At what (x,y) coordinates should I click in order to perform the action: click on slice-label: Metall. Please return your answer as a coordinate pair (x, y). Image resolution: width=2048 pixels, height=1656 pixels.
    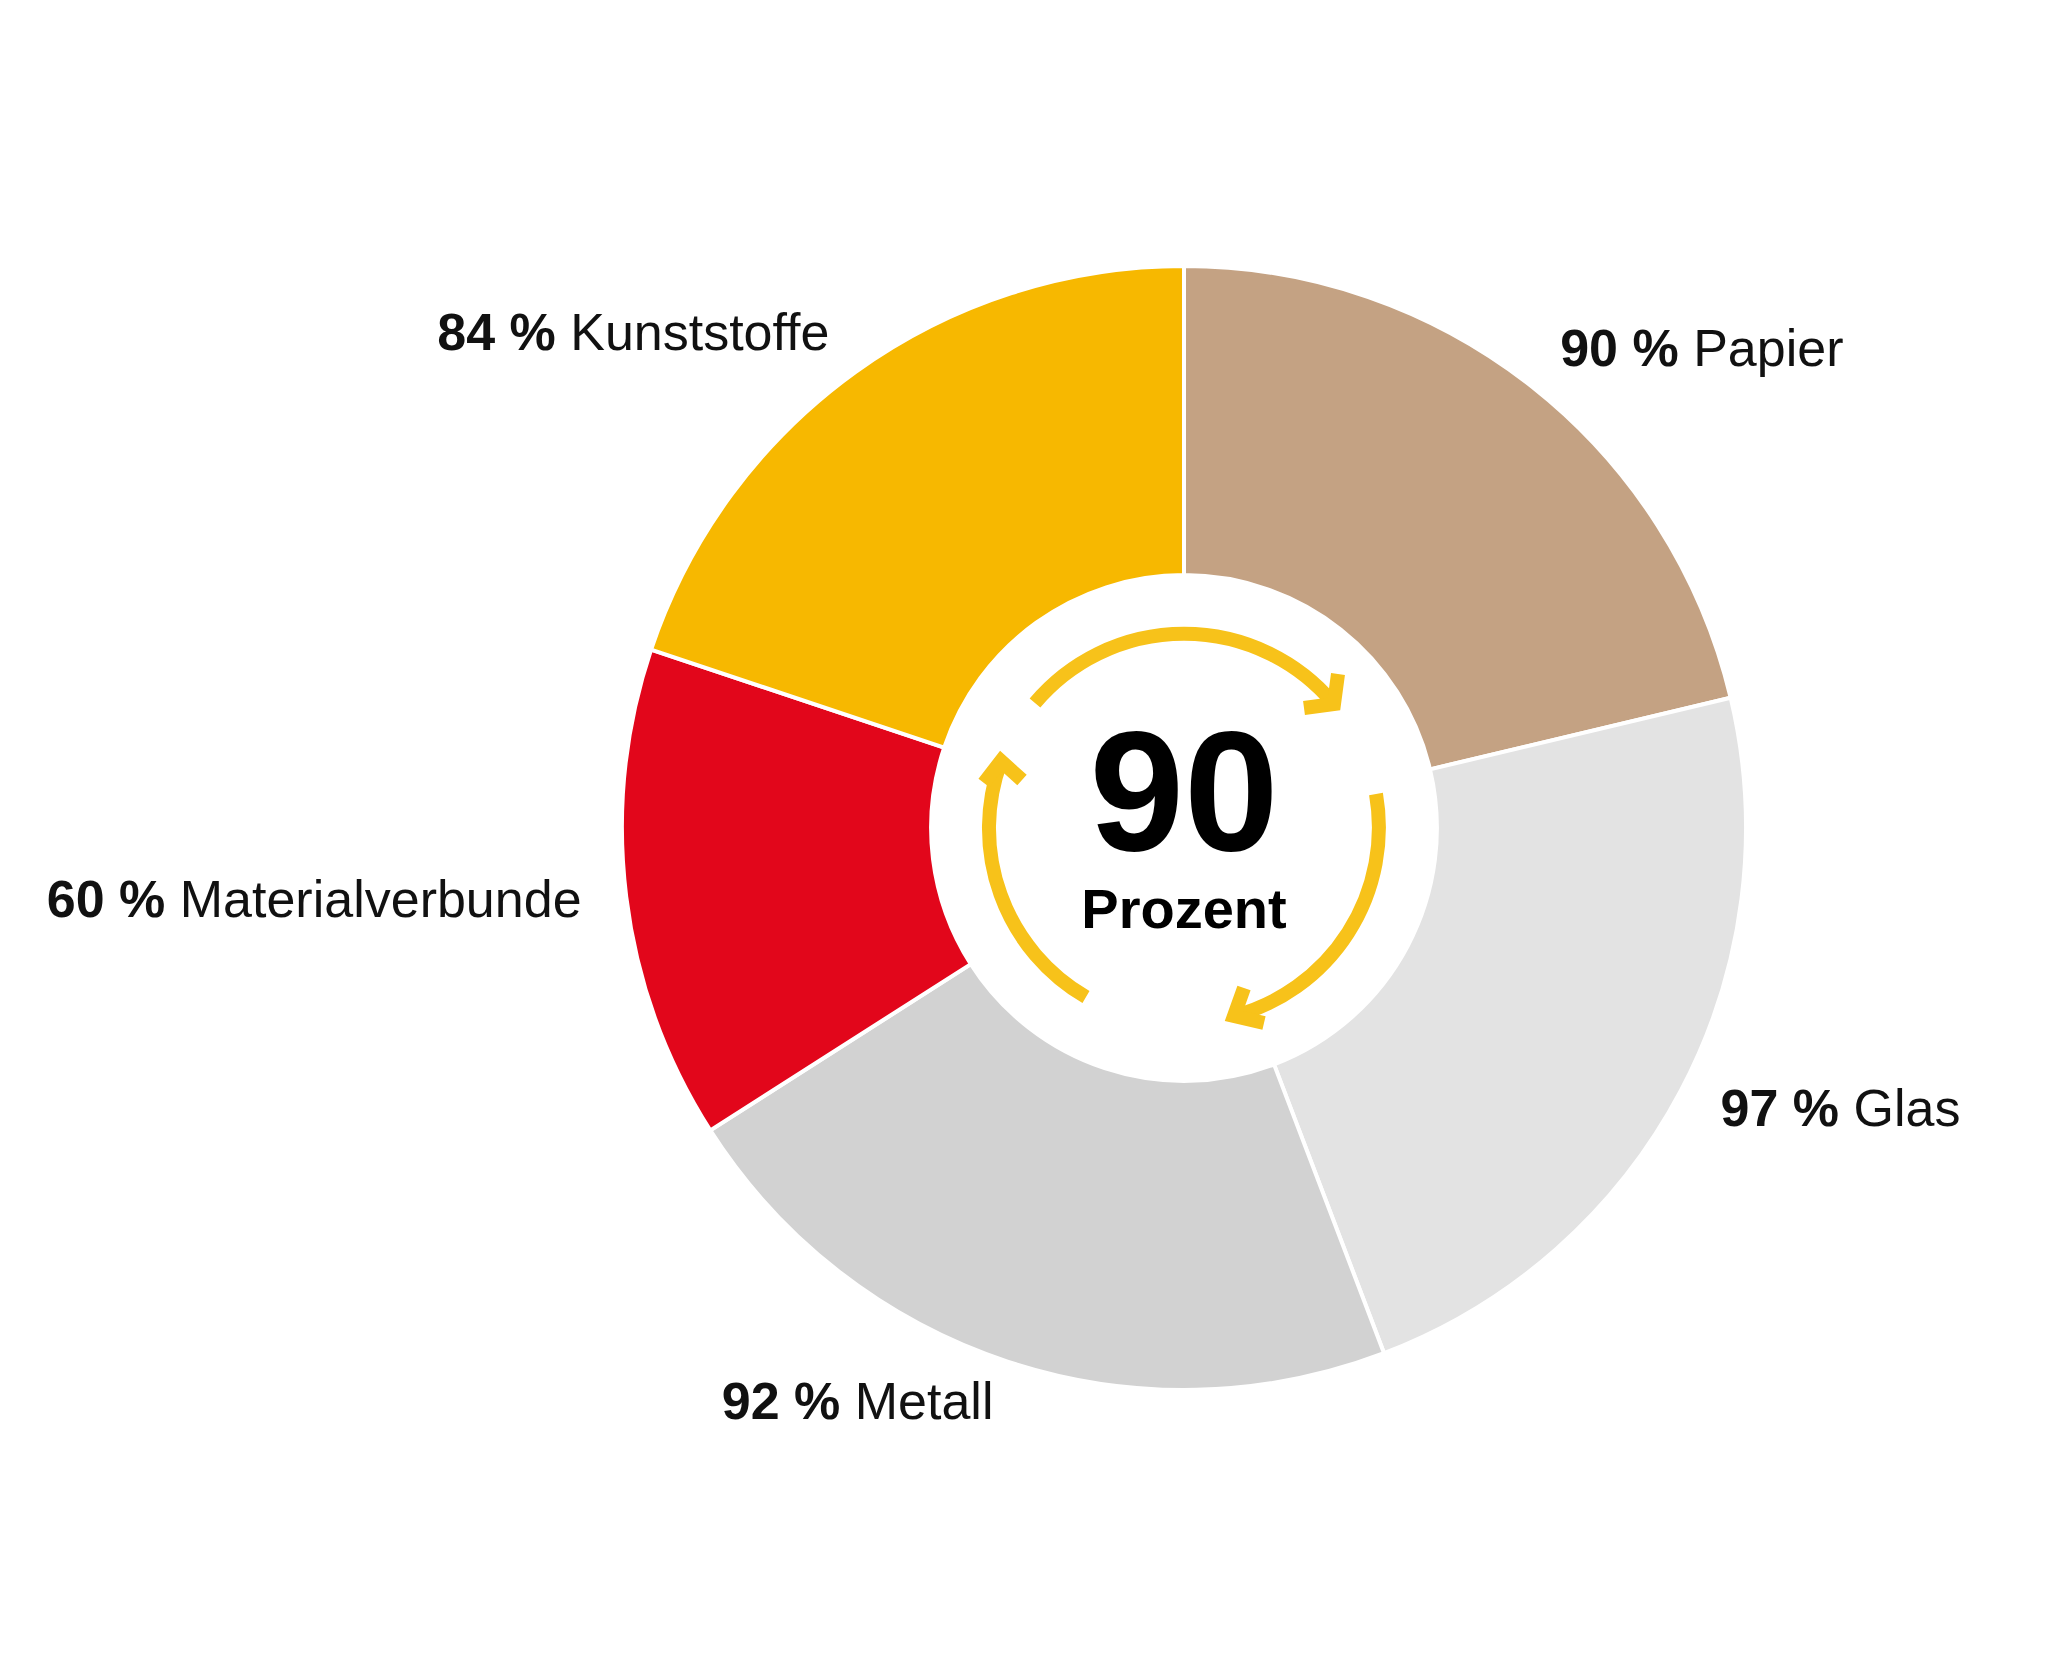
    Looking at the image, I should click on (924, 1400).